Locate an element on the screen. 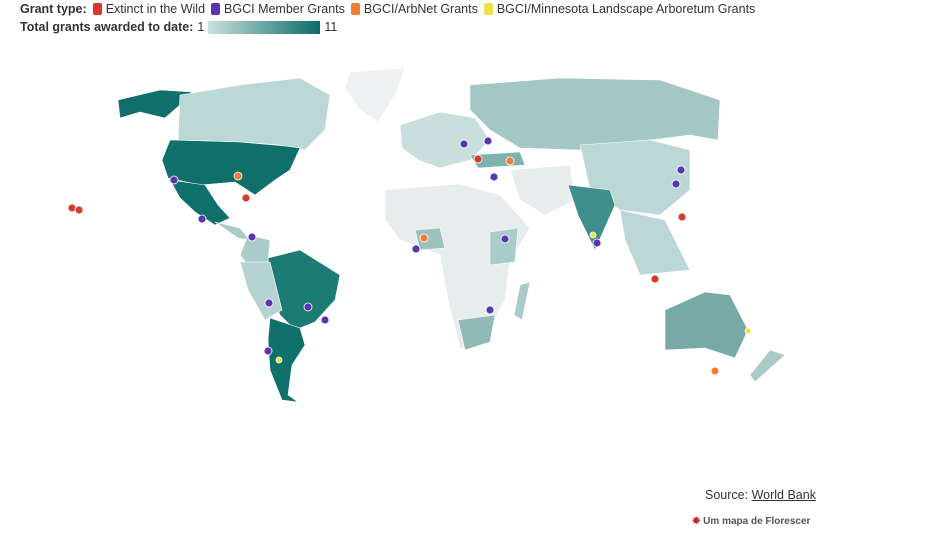 Image resolution: width=935 pixels, height=535 pixels. east-africa is located at coordinates (504, 246).